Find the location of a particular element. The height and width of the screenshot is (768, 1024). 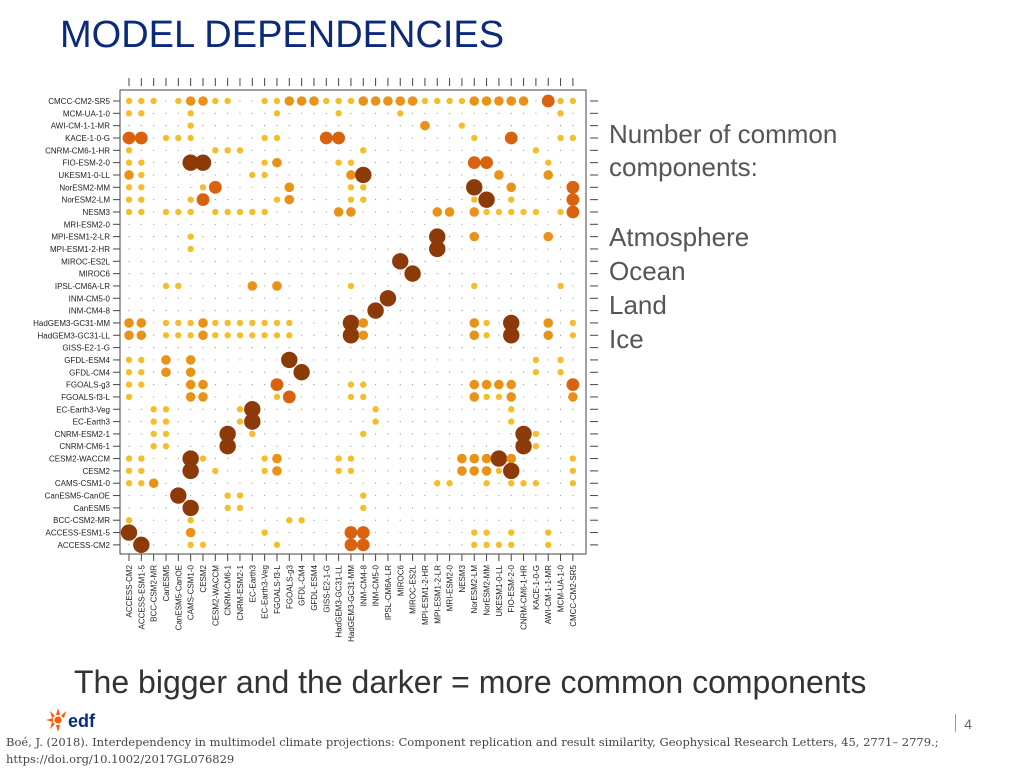

row-label: EC-Earth3-Veg is located at coordinates (83, 409).